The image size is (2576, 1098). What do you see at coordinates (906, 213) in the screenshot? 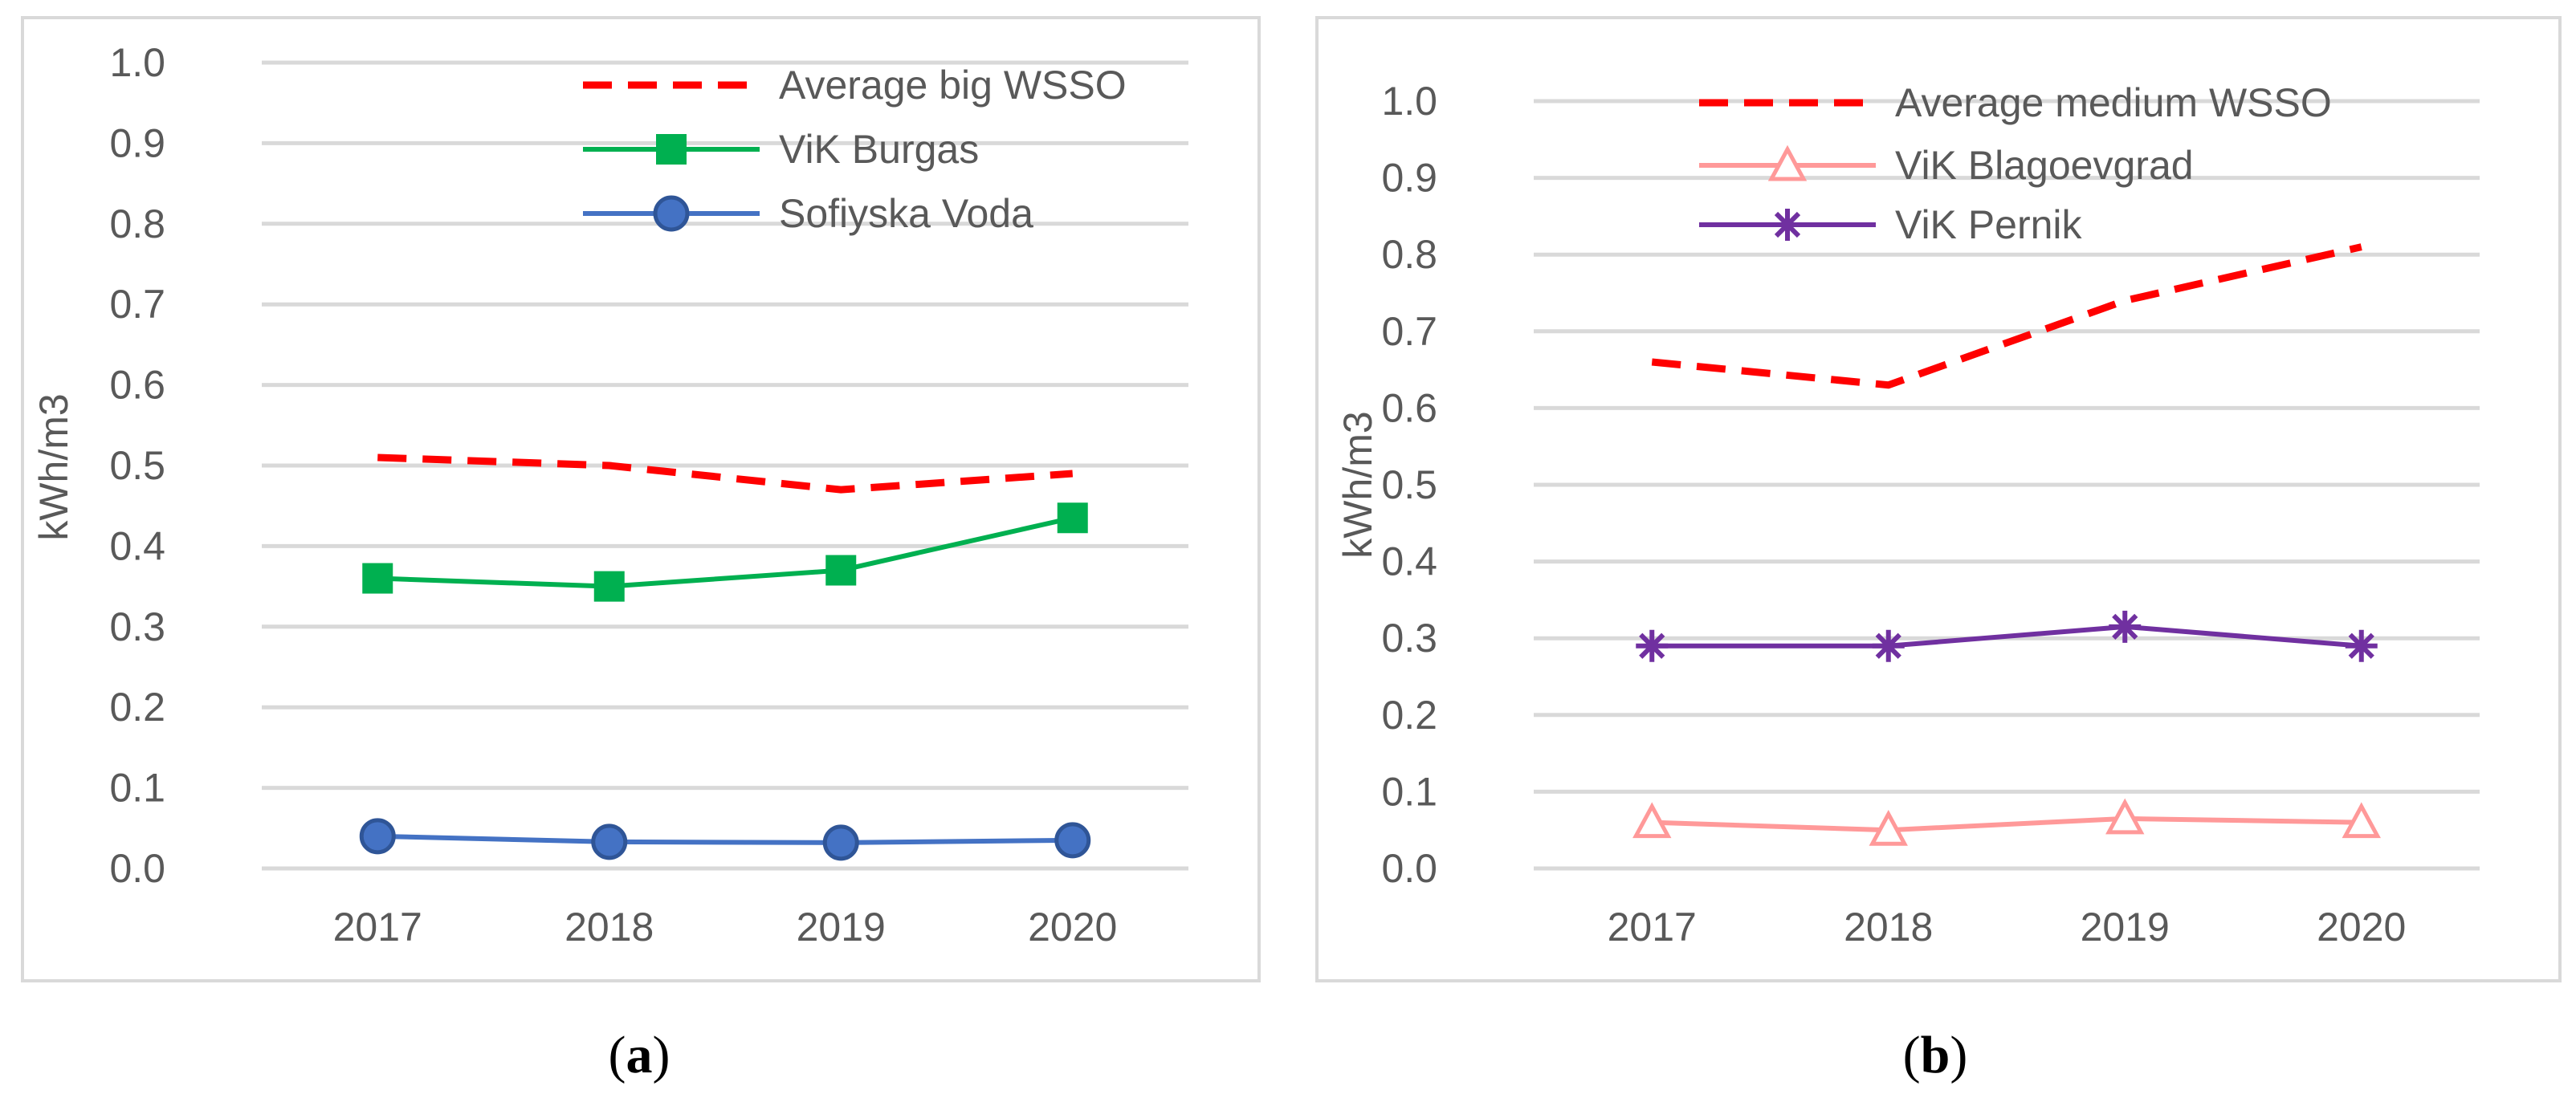
I see `legend-entry: Sofiyska Voda` at bounding box center [906, 213].